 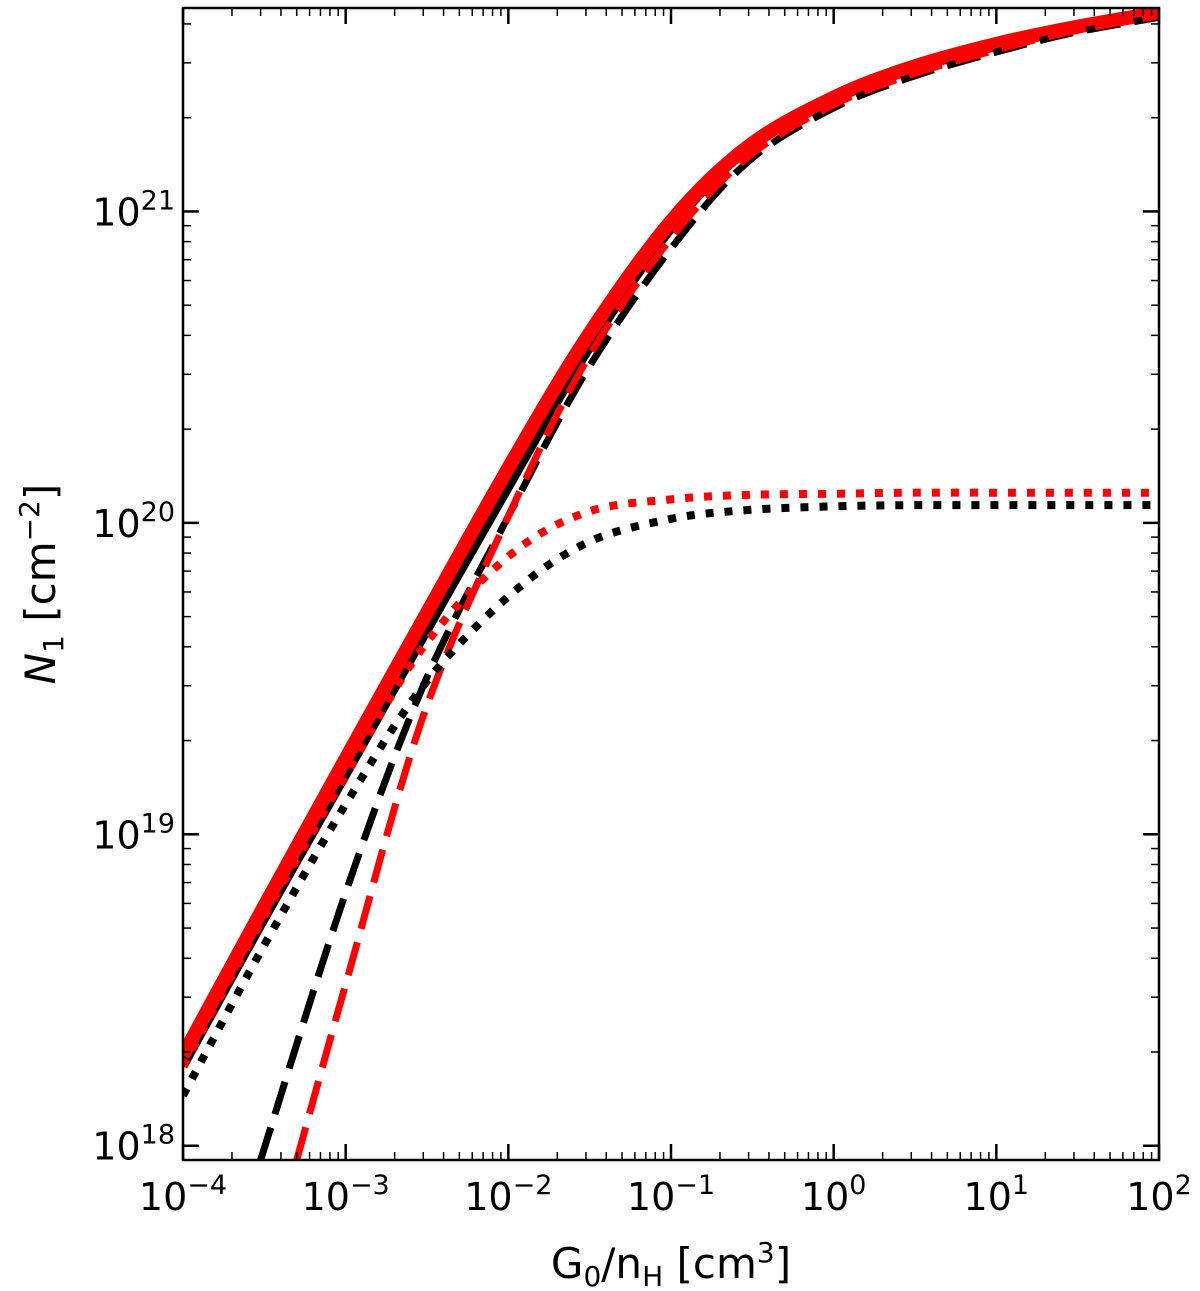 What do you see at coordinates (41, 584) in the screenshot?
I see `y-axis-title: N1 [cm−2]` at bounding box center [41, 584].